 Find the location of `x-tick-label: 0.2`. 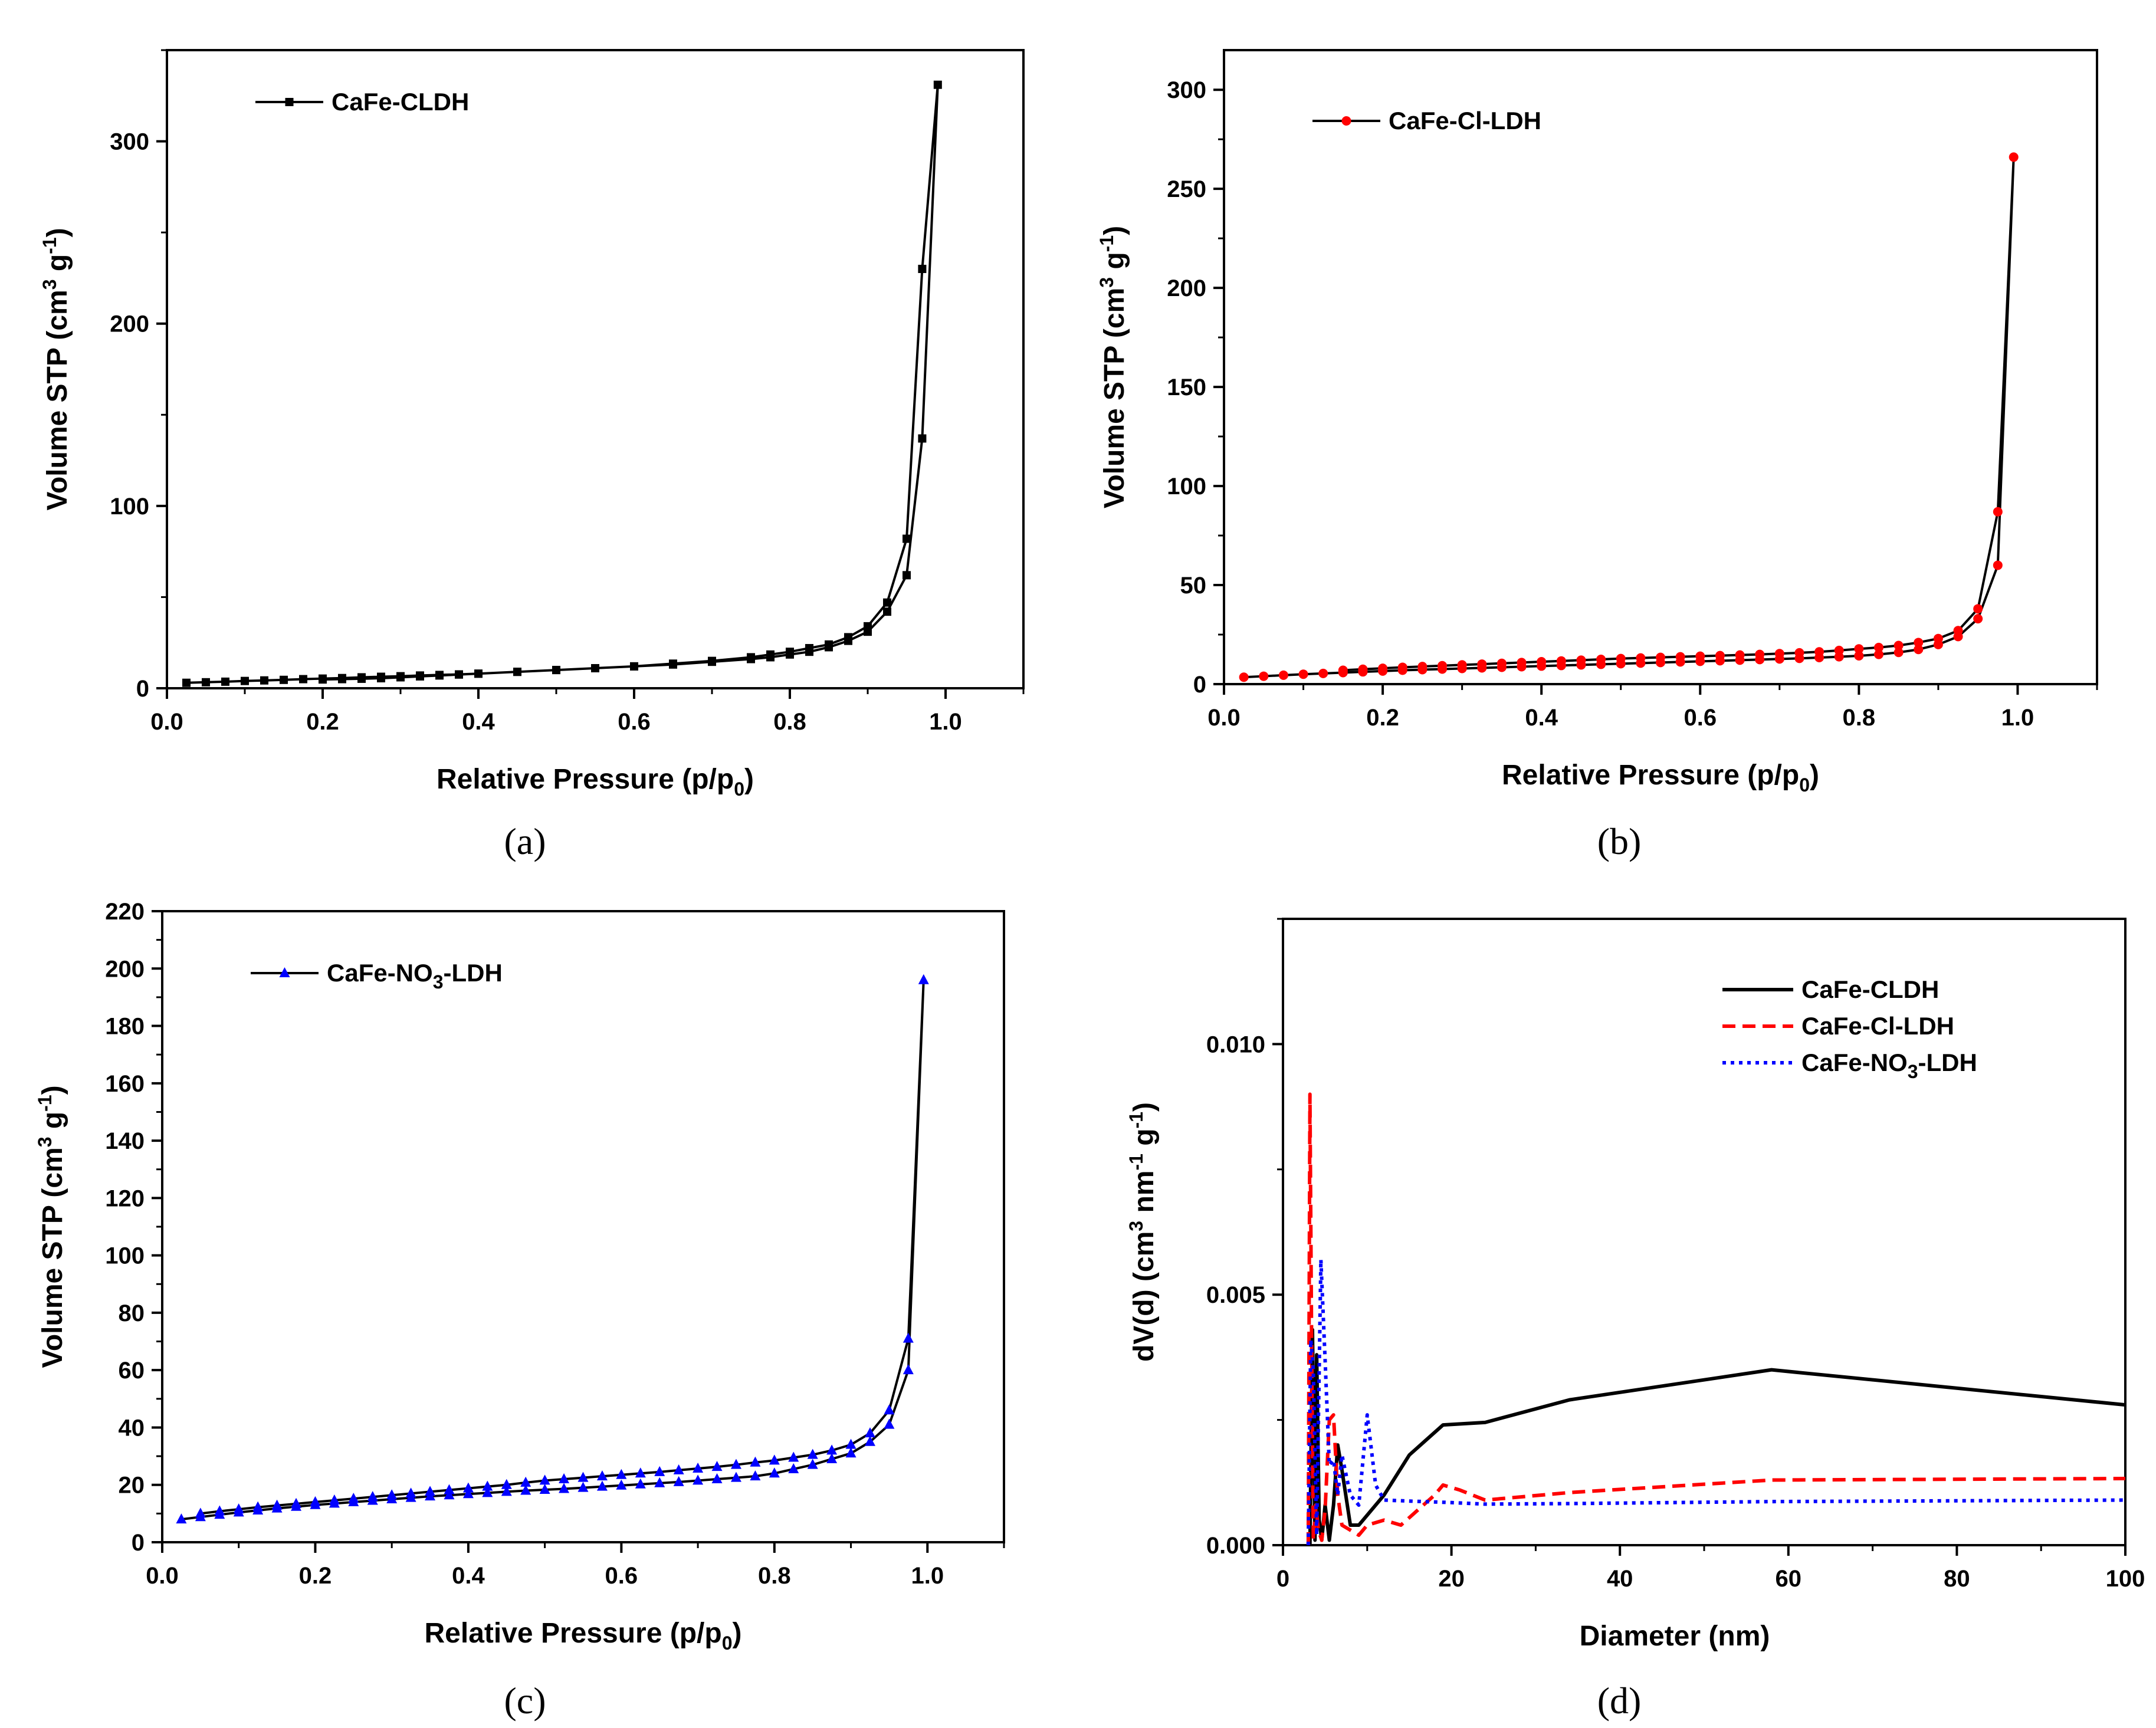

x-tick-label: 0.2 is located at coordinates (323, 722).